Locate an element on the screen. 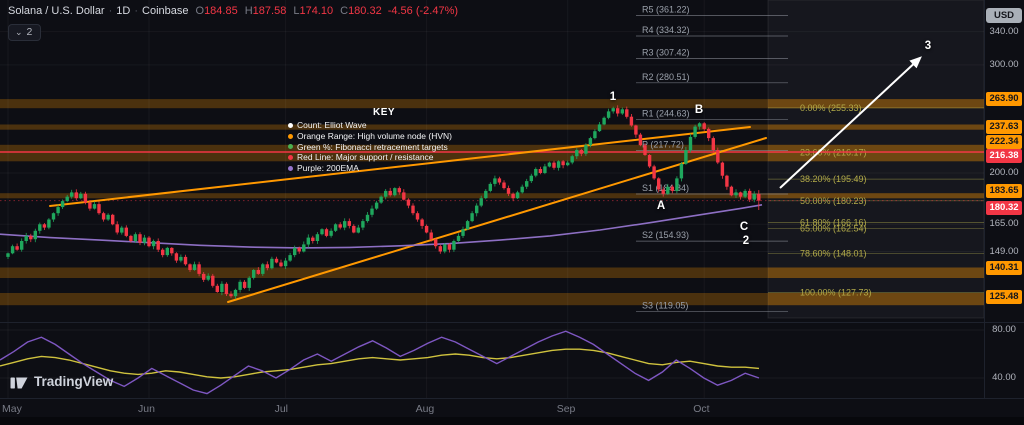 The image size is (1024, 425). svg-text: 0.00% (255.33) is located at coordinates (831, 108).